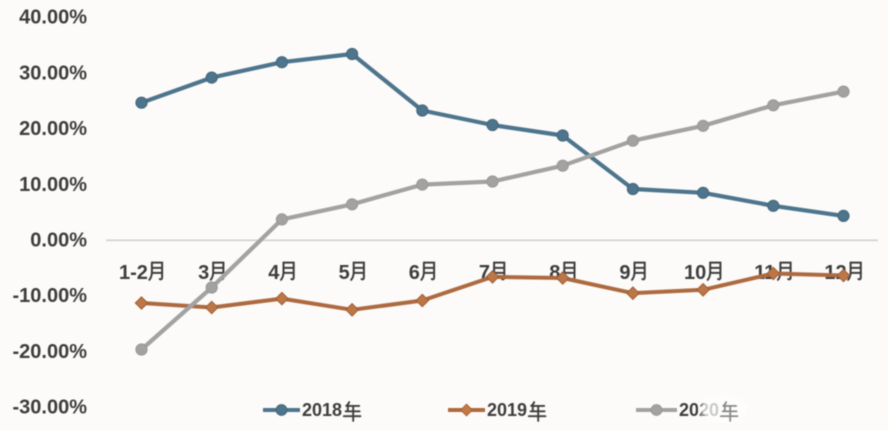 This screenshot has width=888, height=430. Describe the element at coordinates (274, 273) in the screenshot. I see `svg-text: 4` at that location.